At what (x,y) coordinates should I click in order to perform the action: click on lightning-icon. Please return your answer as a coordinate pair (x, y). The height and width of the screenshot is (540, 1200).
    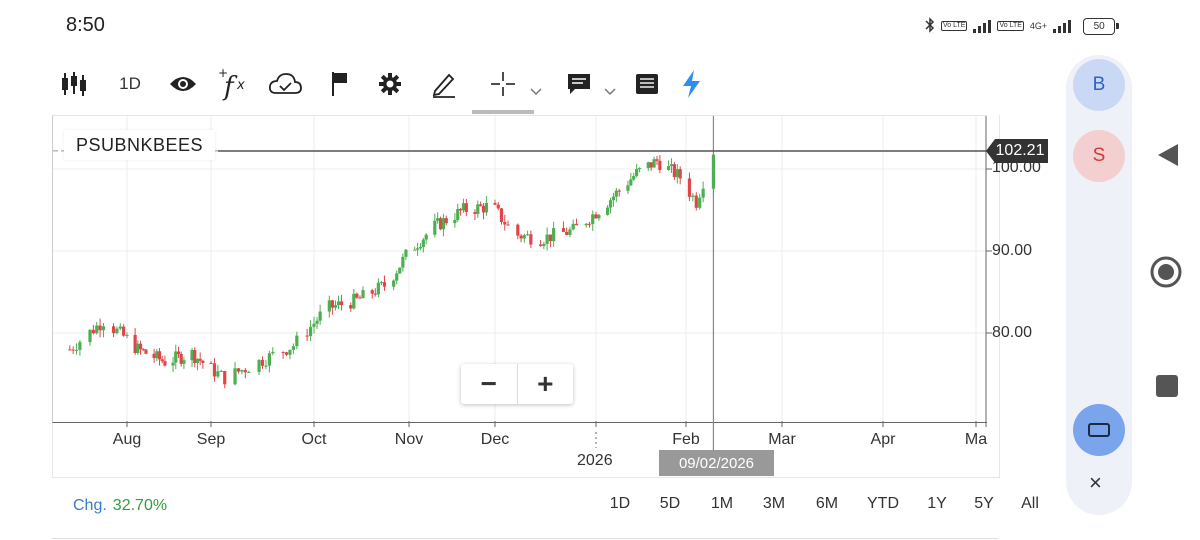
    Looking at the image, I should click on (691, 84).